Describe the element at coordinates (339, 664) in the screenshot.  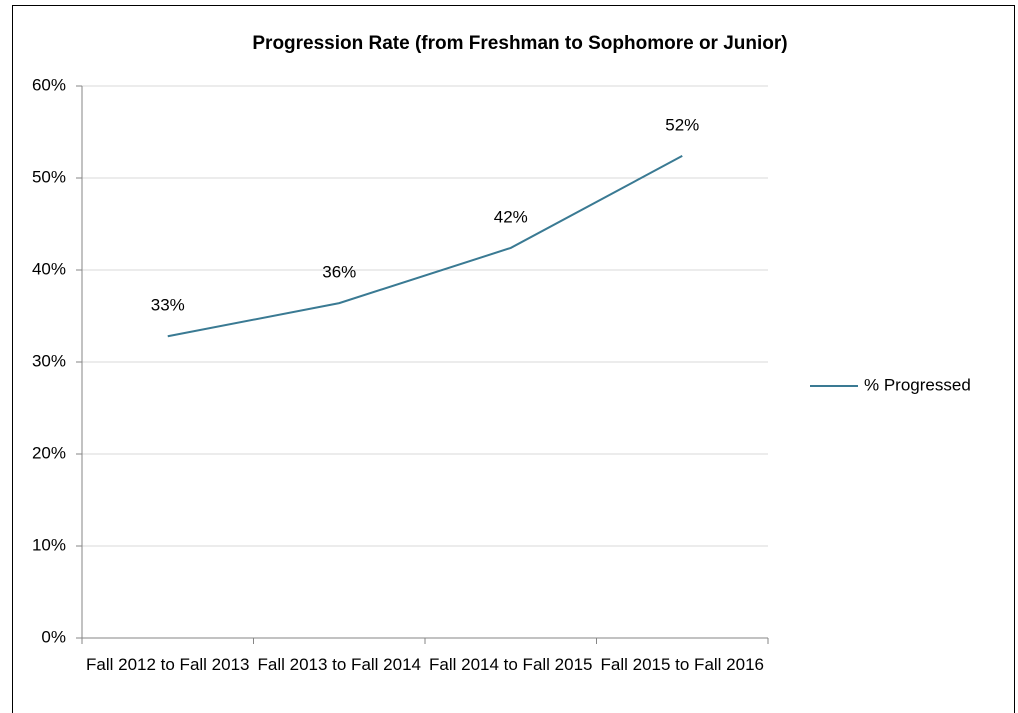
I see `x-tick-label: Fall 2013 to Fall 2014` at that location.